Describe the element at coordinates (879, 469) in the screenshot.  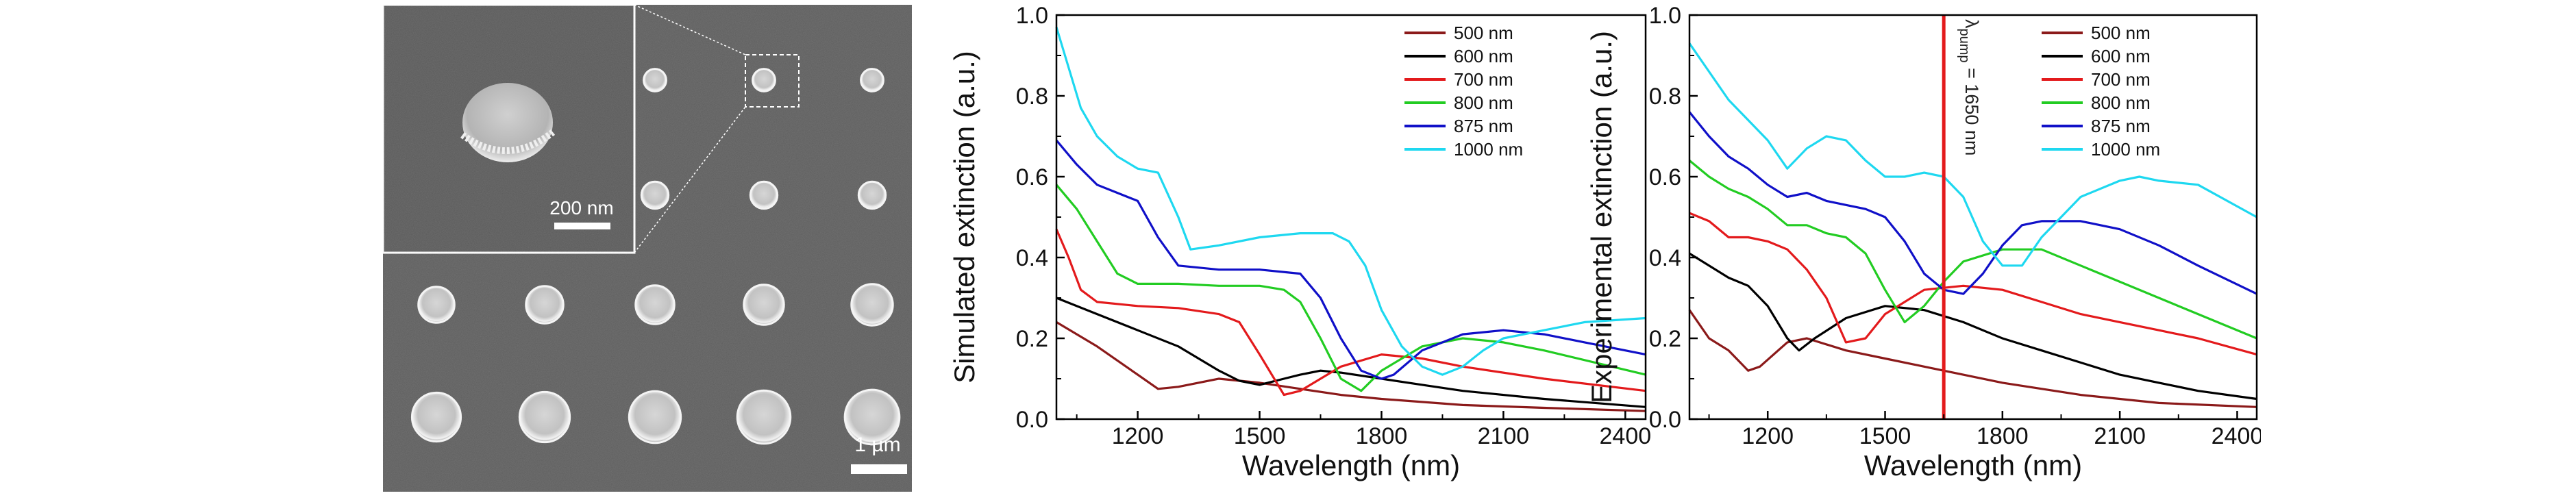
I see `main-scale-bar` at that location.